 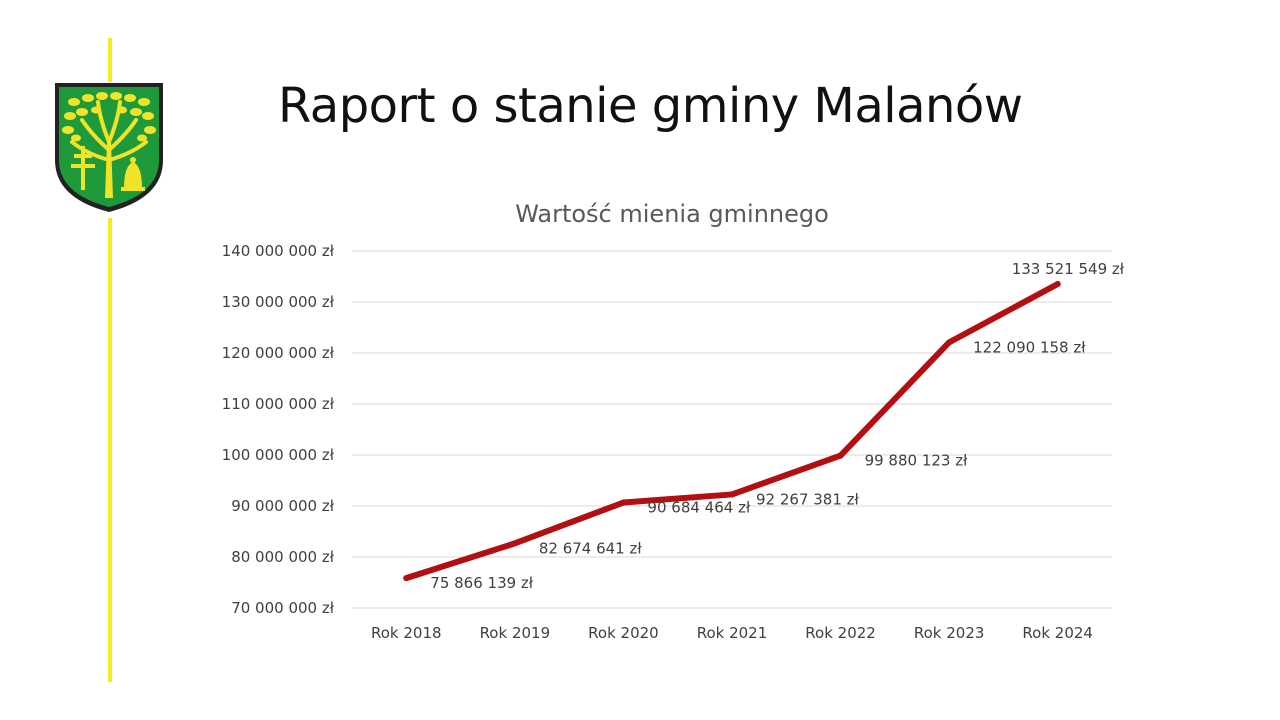 I want to click on x-tick-label: Rok 2022, so click(x=840, y=633).